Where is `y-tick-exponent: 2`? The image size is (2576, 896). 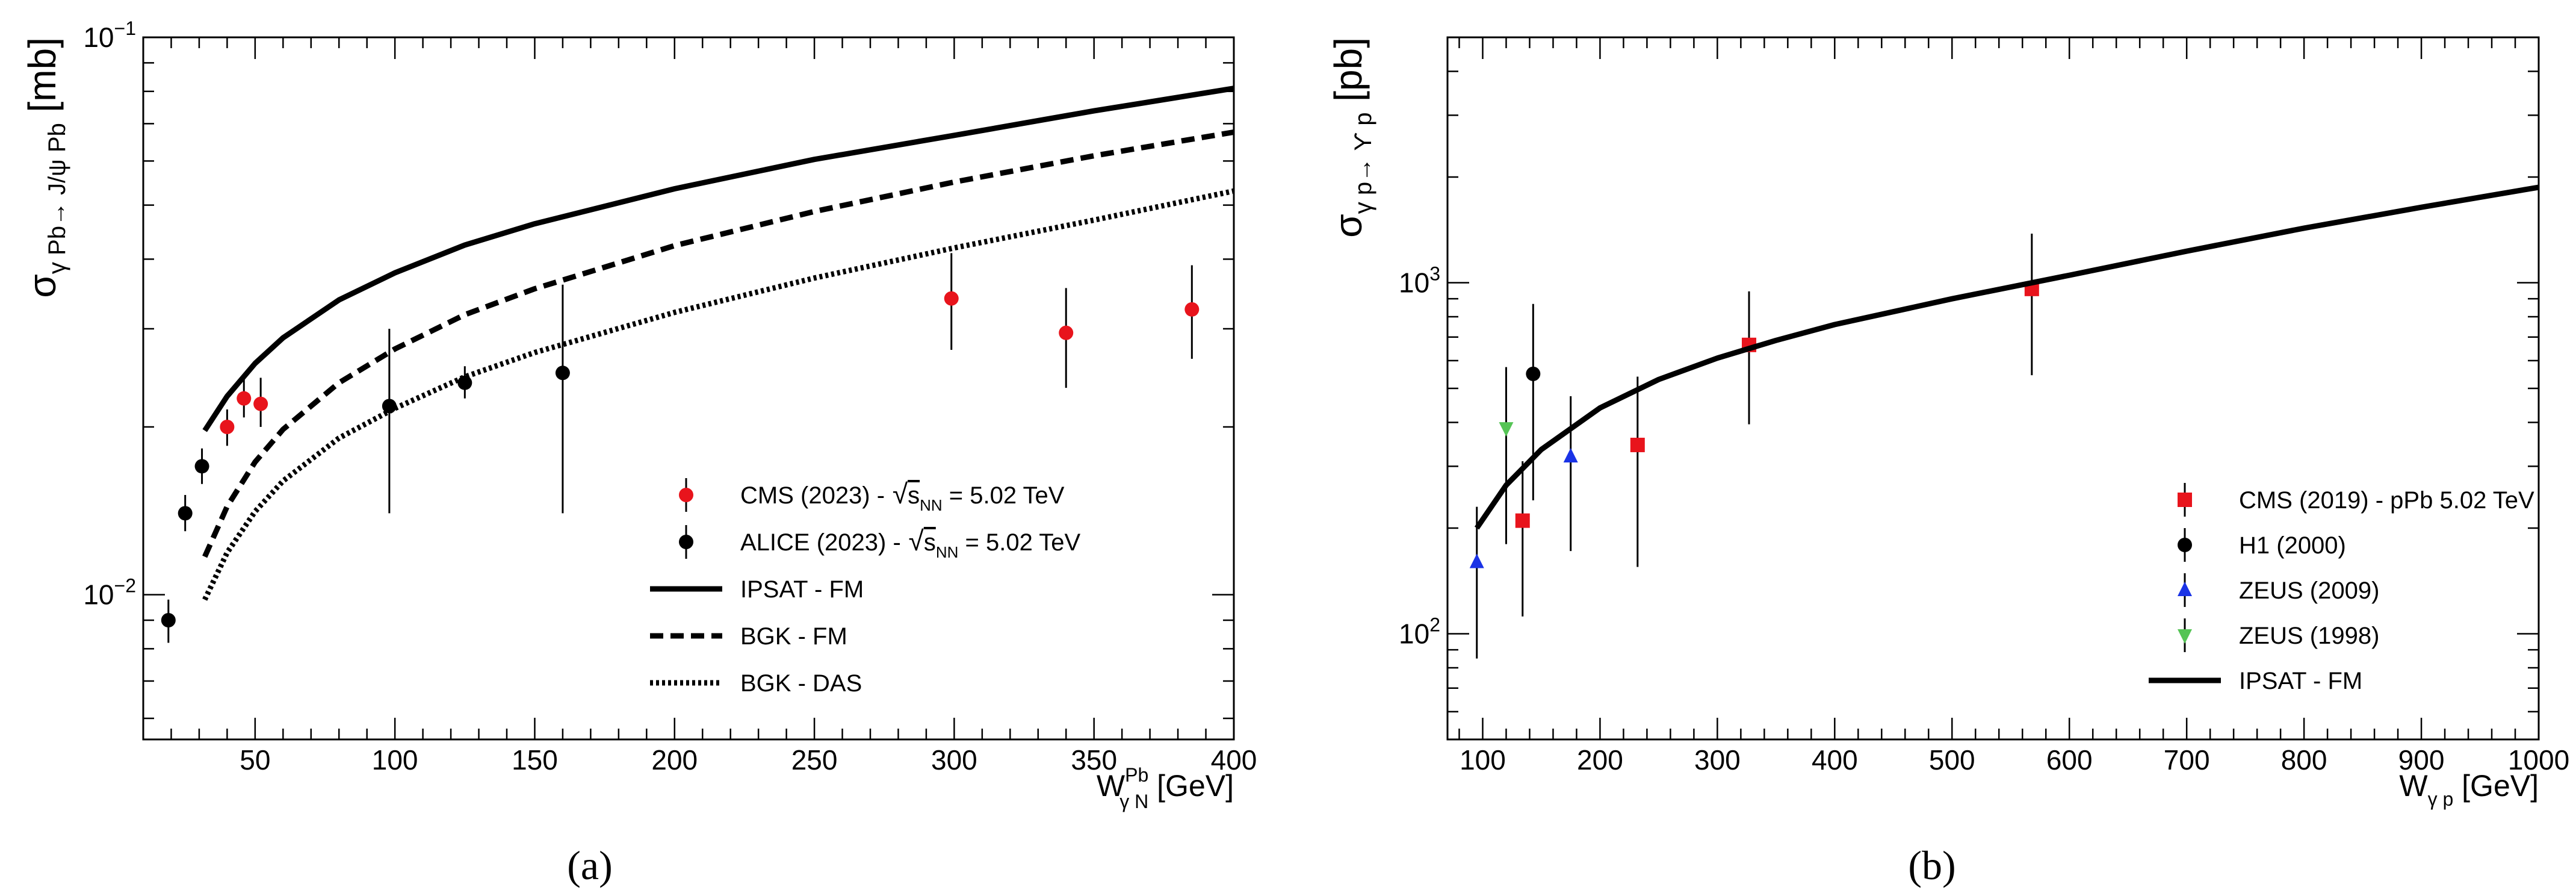
y-tick-exponent: 2 is located at coordinates (1435, 625).